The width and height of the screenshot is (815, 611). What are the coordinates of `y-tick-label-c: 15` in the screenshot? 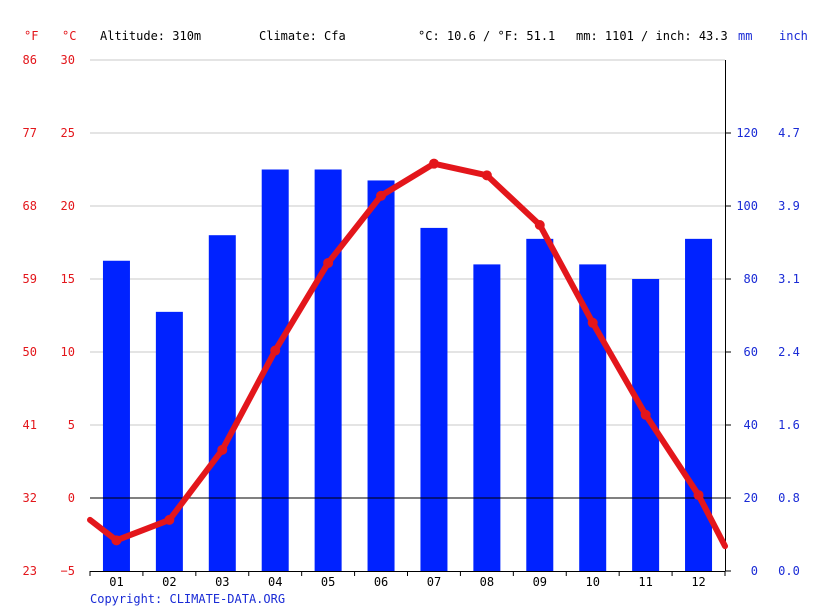 It's located at (68, 279).